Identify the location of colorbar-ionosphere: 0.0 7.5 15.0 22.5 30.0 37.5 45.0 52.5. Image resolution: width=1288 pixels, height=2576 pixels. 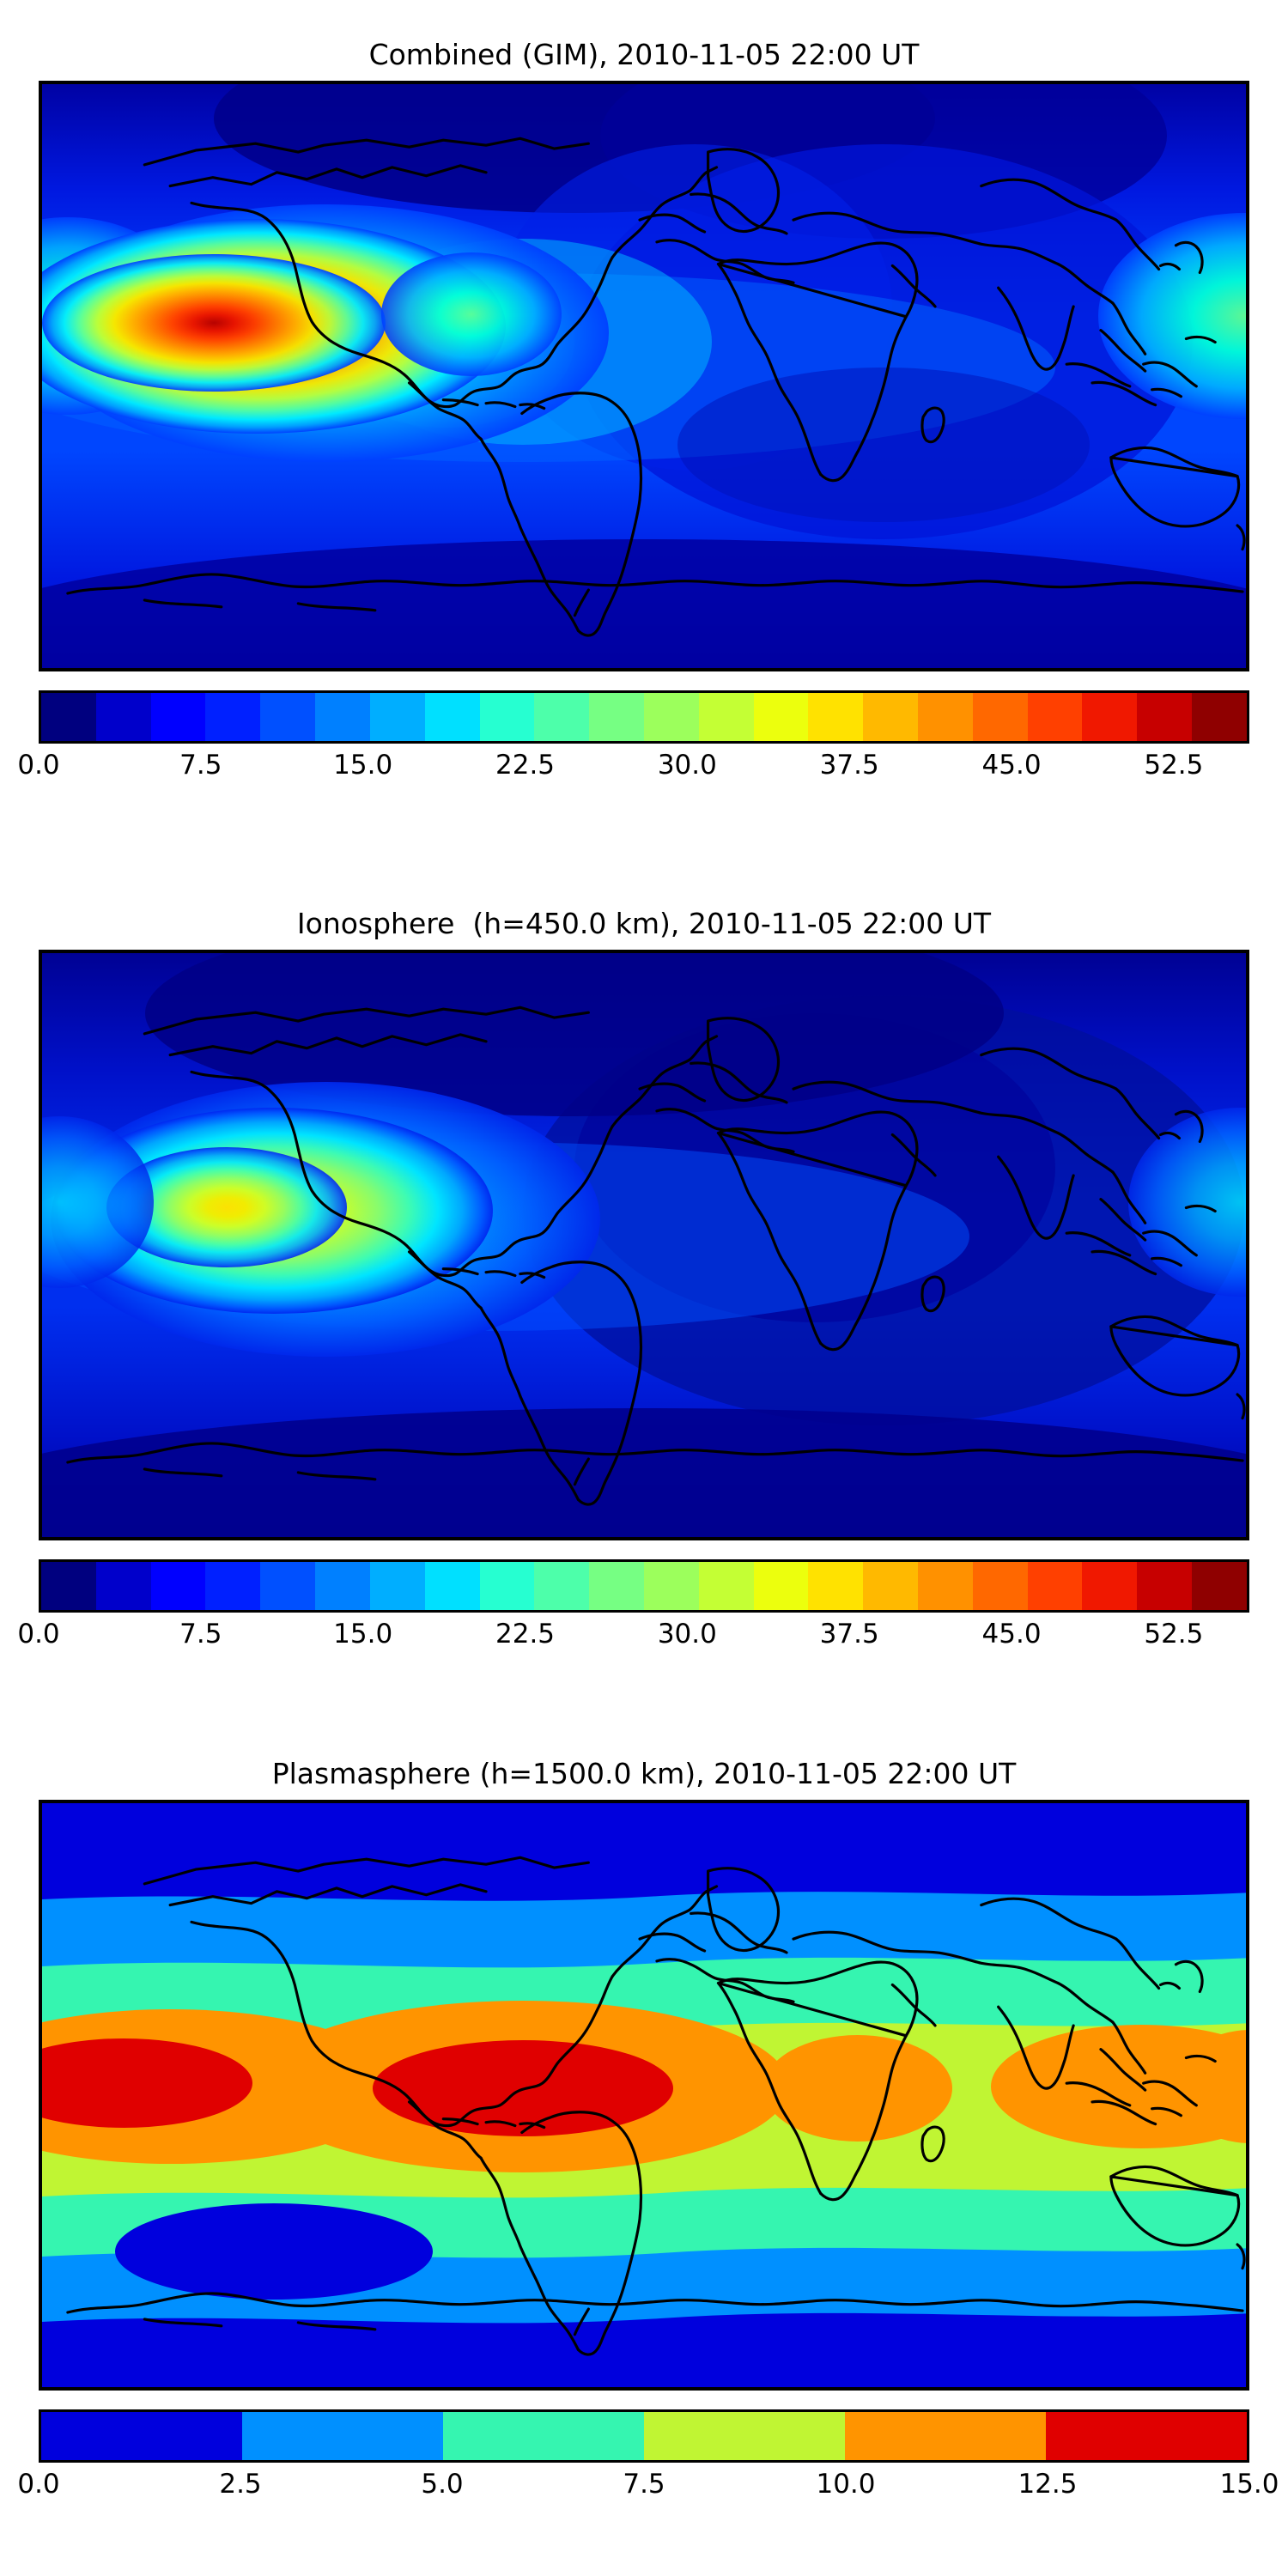
(633, 1605).